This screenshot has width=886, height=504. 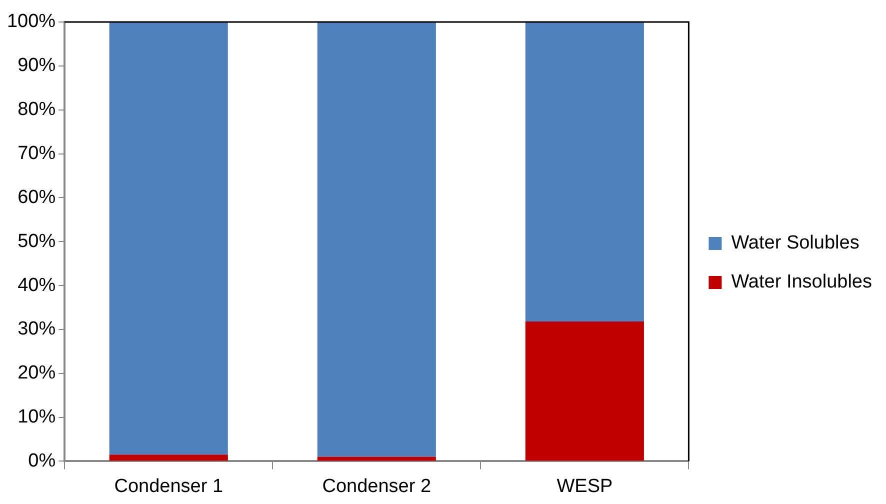 I want to click on x-tick-label: Condenser 1, so click(x=169, y=486).